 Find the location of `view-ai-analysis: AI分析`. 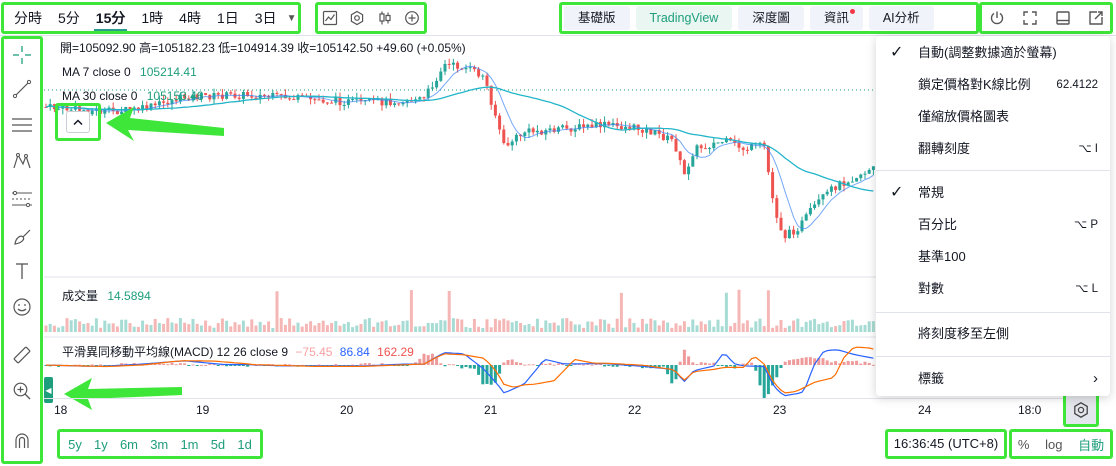

view-ai-analysis: AI分析 is located at coordinates (901, 18).